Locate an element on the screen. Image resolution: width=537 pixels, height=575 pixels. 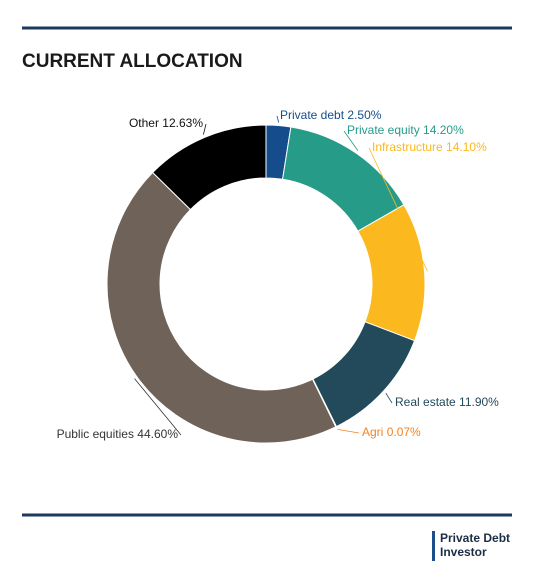
logo-bar is located at coordinates (433, 546).